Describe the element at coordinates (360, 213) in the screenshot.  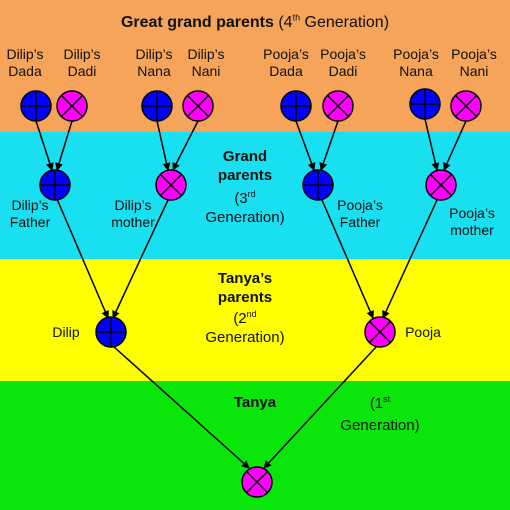
I see `label-poojas-father: Pooja’s Father` at that location.